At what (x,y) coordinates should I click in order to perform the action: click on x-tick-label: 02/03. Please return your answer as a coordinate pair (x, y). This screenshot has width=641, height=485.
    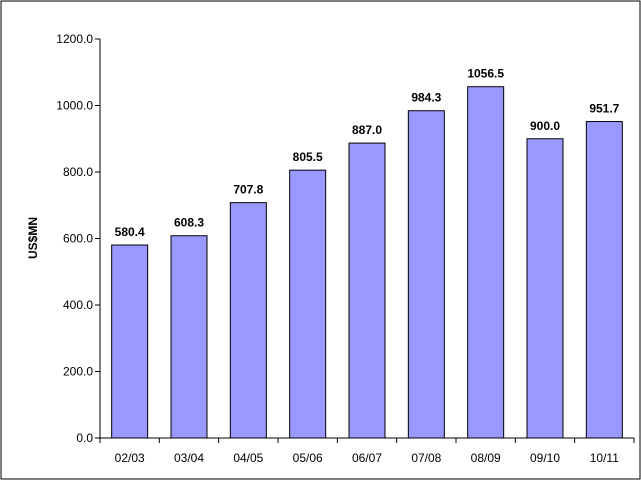
    Looking at the image, I should click on (130, 458).